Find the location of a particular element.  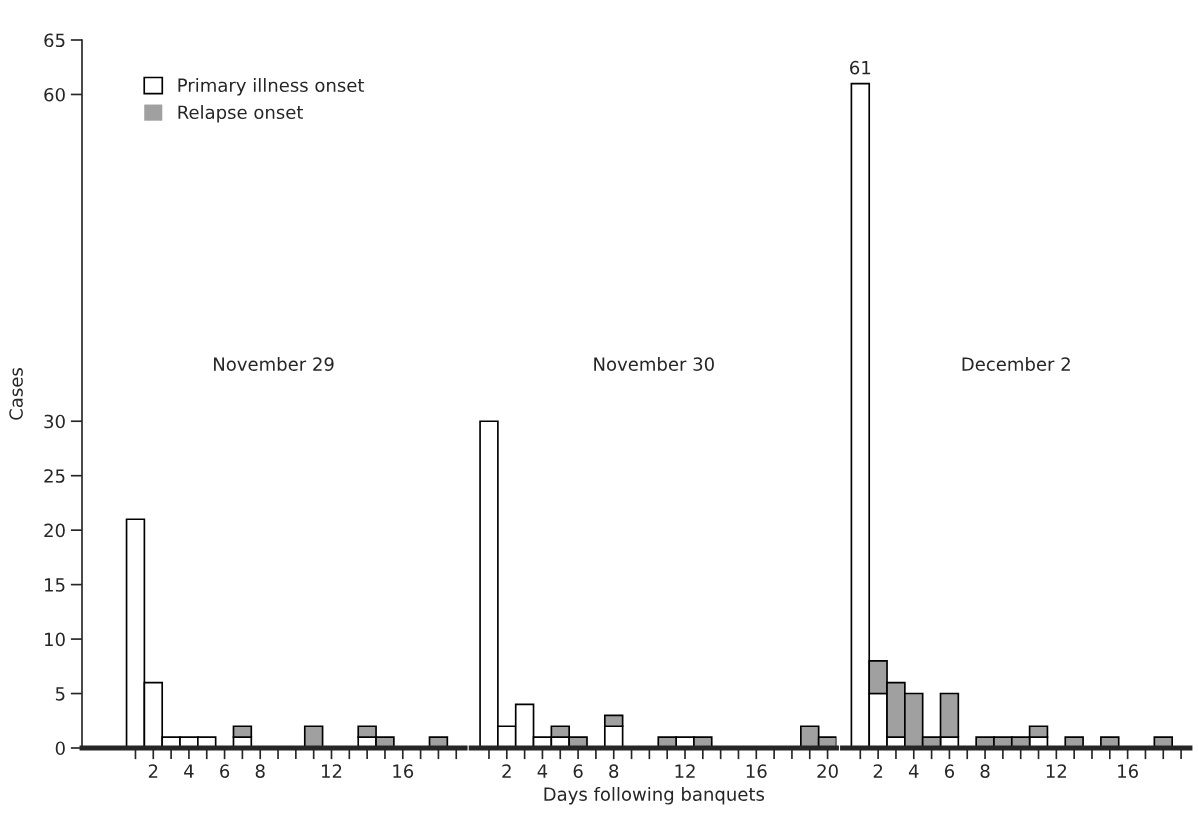

x-tick-label: 20 is located at coordinates (827, 771).